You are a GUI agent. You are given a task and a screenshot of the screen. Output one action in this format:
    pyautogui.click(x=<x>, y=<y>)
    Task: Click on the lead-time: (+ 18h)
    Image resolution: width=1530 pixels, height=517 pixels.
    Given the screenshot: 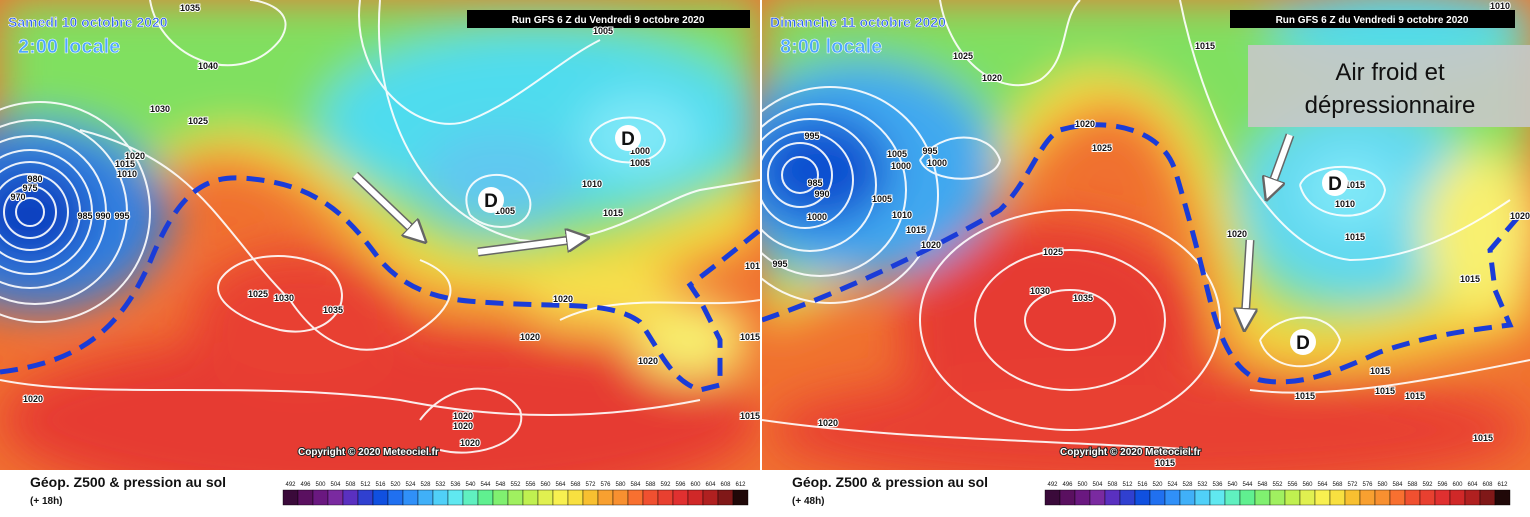 What is the action you would take?
    pyautogui.click(x=46, y=501)
    